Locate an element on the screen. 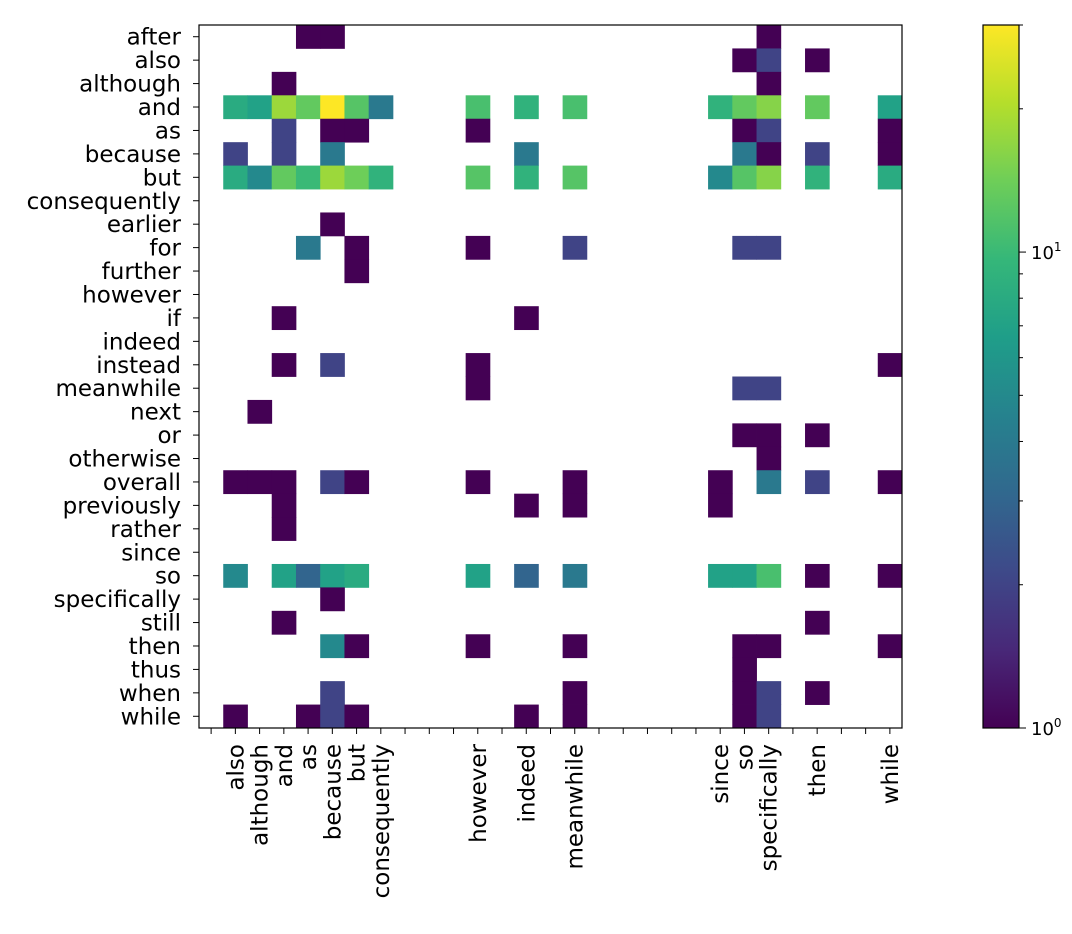 This screenshot has height=934, width=1072. heatmap-cell-instead-while is located at coordinates (890, 365).